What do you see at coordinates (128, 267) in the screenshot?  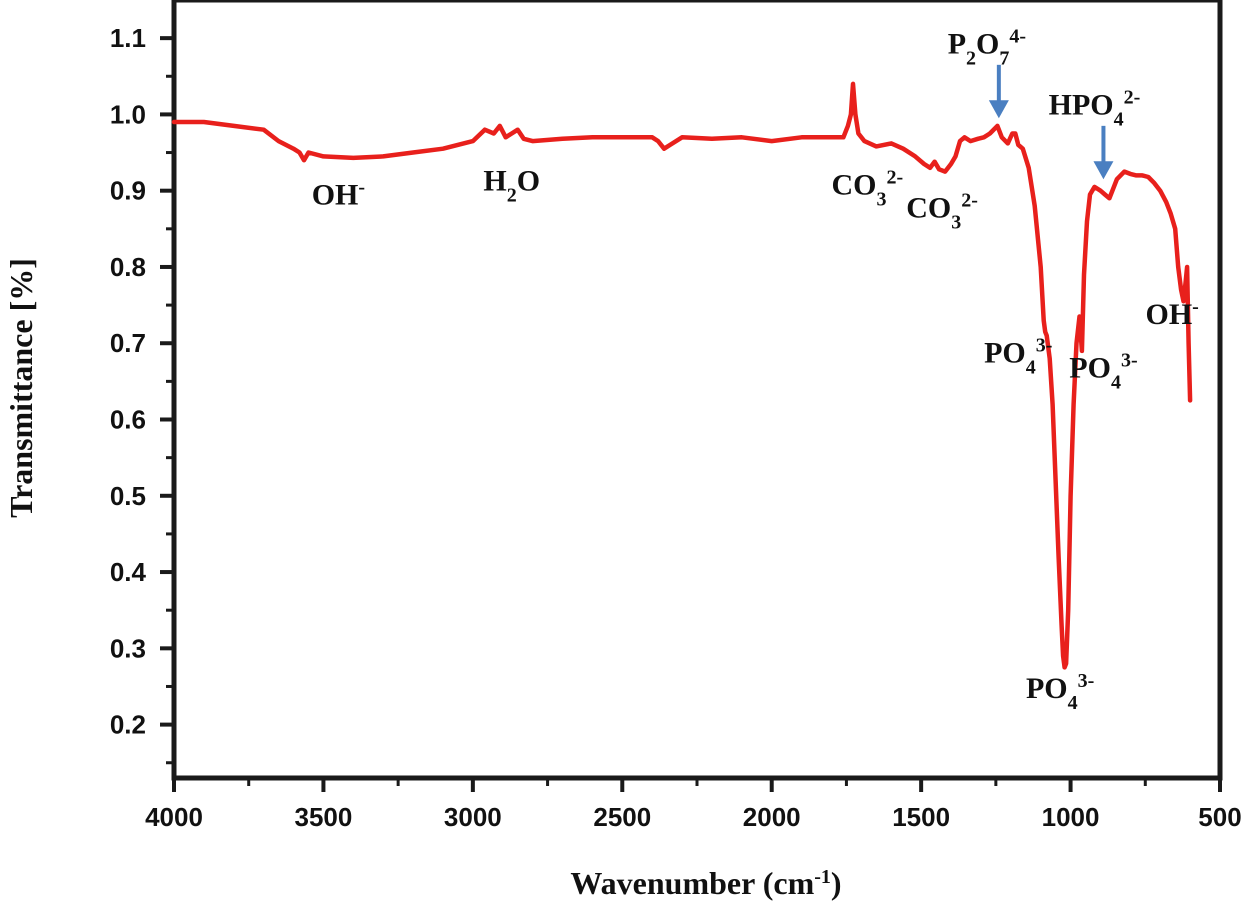 I see `y-tick-label: 0.8` at bounding box center [128, 267].